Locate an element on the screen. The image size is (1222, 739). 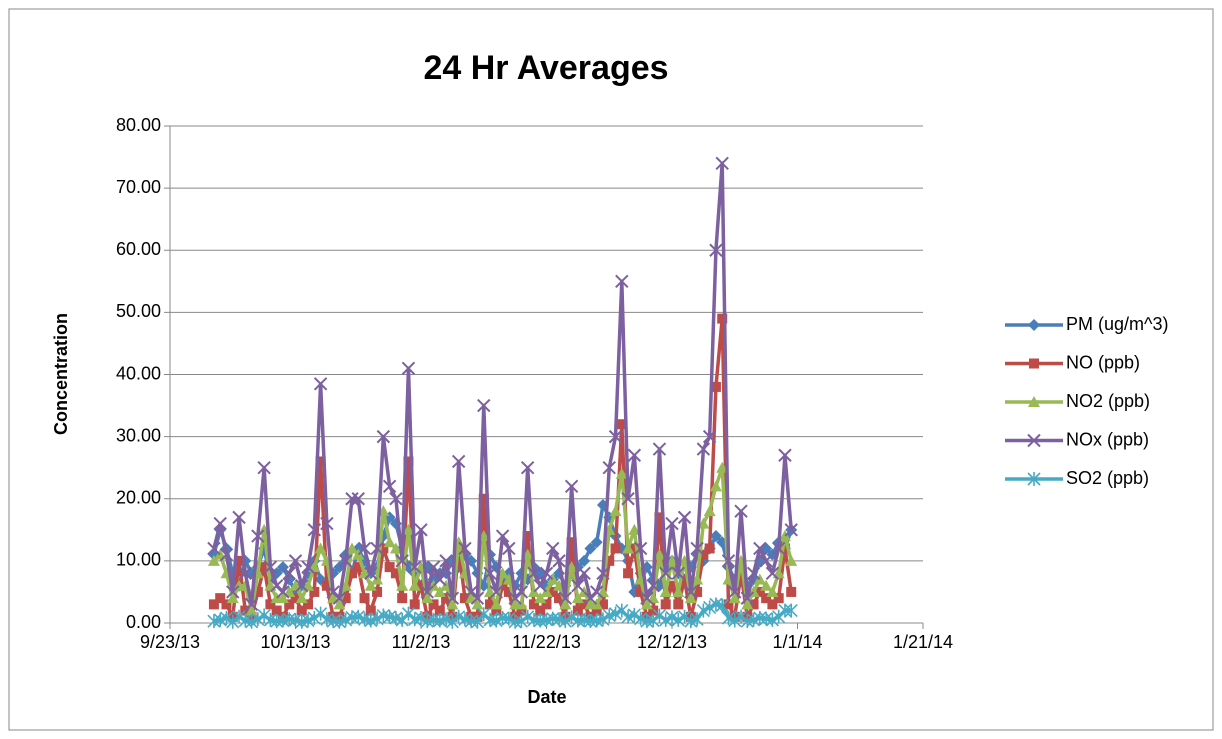
y-tick-label: 70.00 is located at coordinates (138, 187).